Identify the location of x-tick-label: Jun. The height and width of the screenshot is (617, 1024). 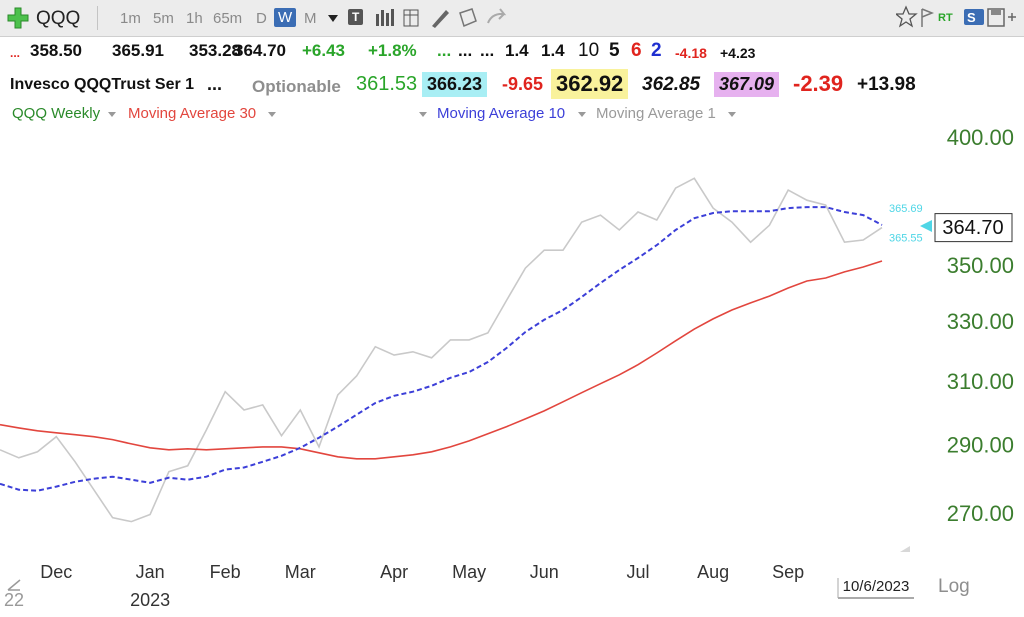
(544, 572).